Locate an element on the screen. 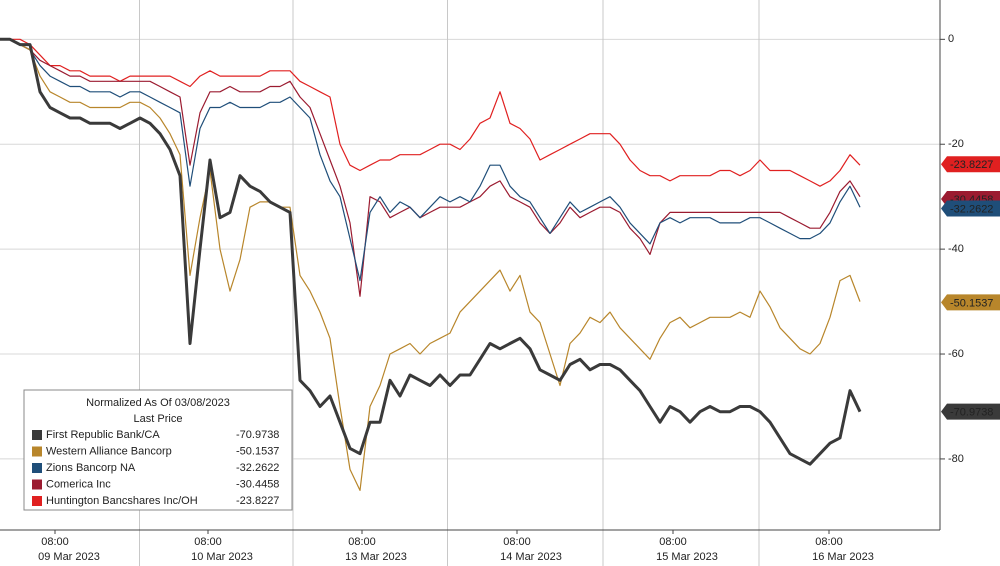 This screenshot has width=1000, height=566. y-tick-label: -20 is located at coordinates (956, 144).